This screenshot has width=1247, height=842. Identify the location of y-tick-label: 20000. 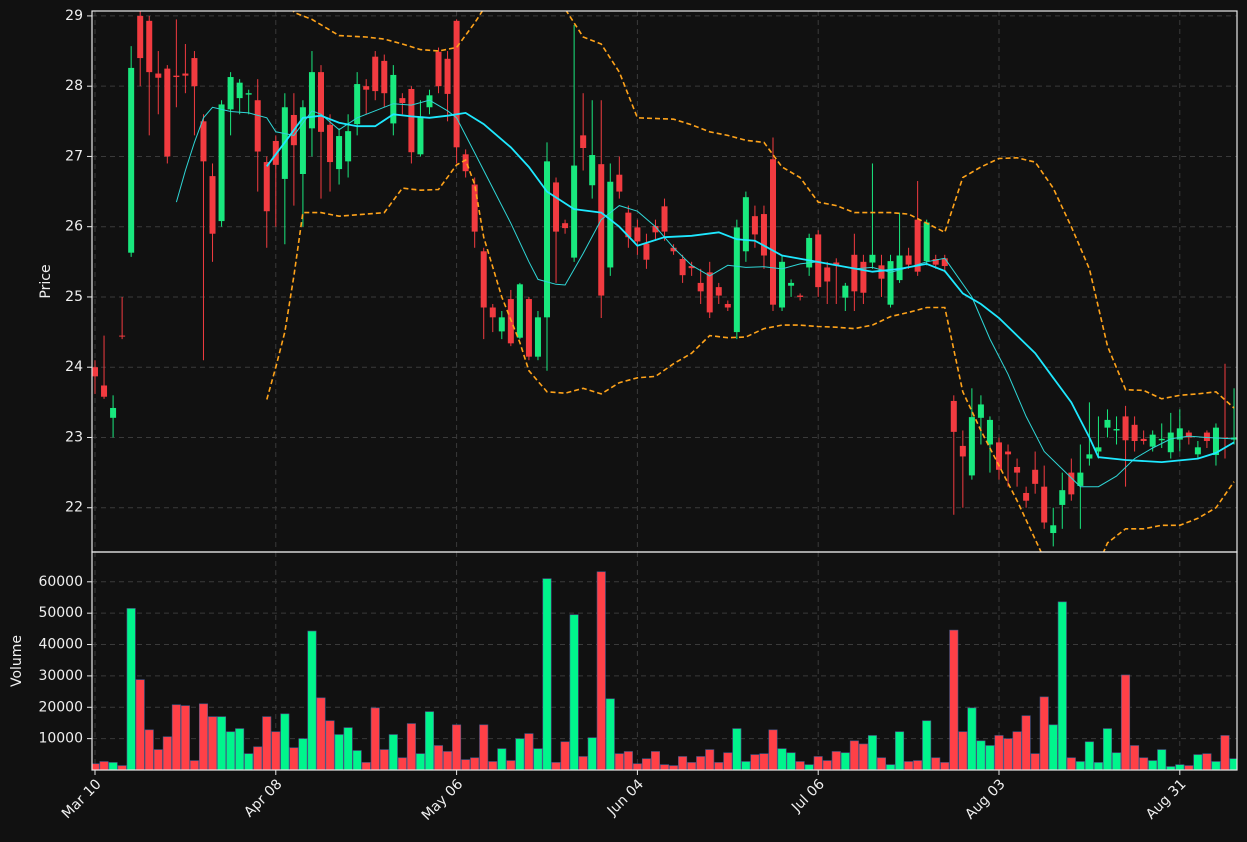
(60, 707).